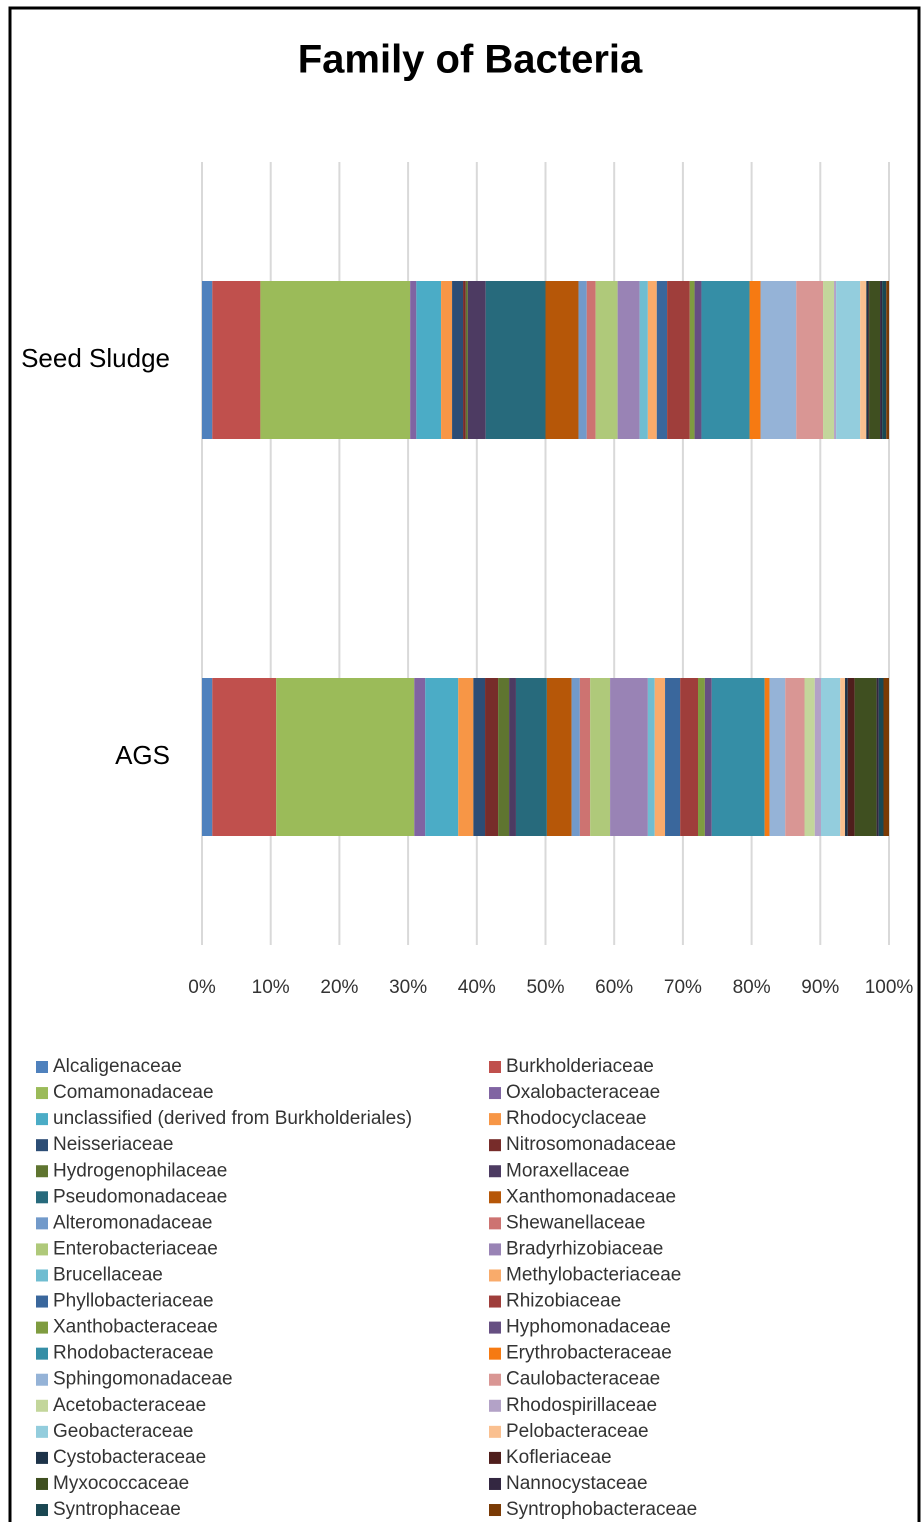  I want to click on legend-label: Erythrobacteraceae, so click(589, 1353).